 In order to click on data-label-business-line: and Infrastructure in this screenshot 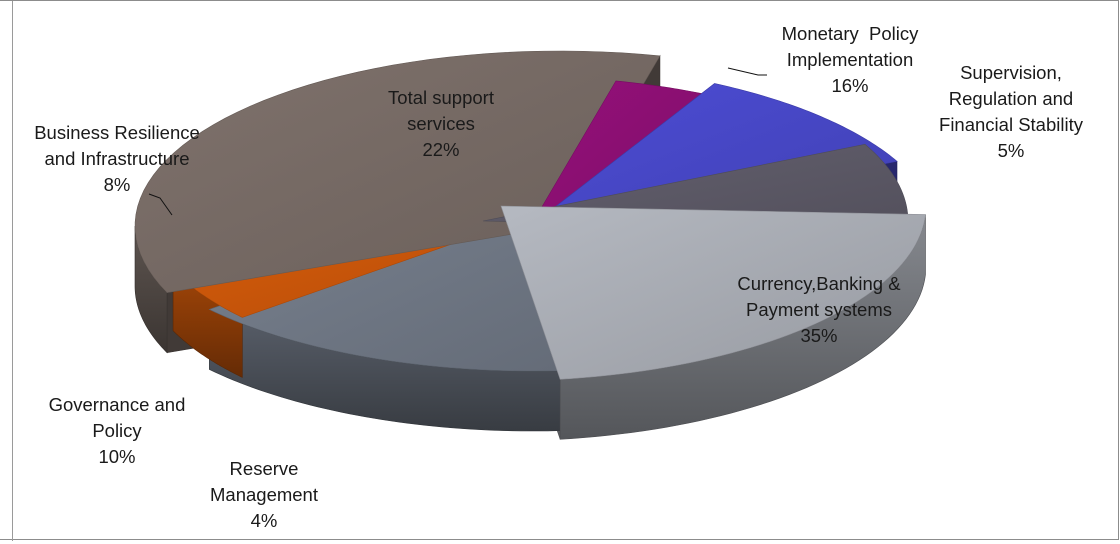, I will do `click(117, 158)`.